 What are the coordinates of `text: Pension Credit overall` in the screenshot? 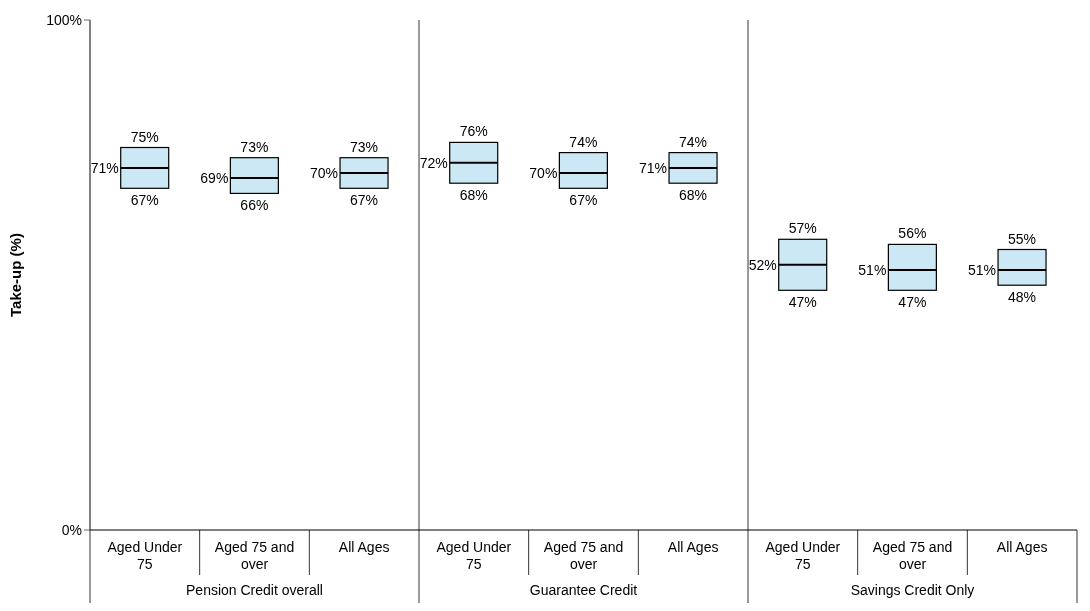 It's located at (254, 590).